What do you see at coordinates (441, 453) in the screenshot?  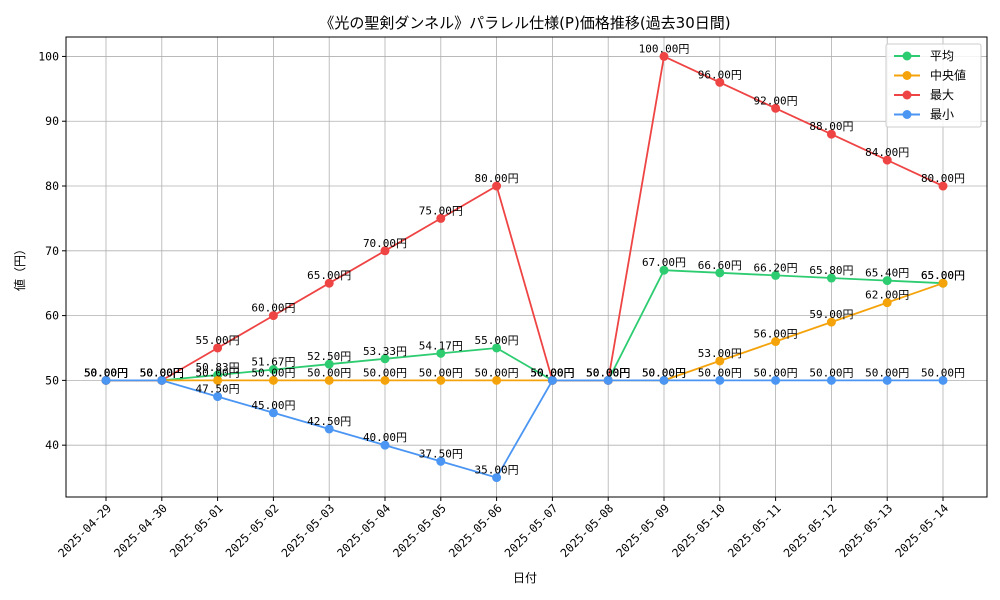 I see `data-label: 37.50円` at bounding box center [441, 453].